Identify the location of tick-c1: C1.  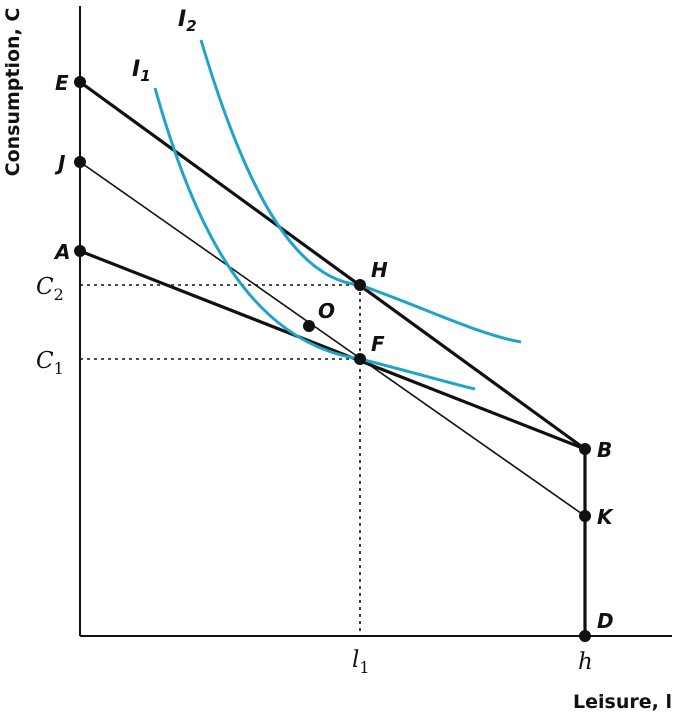
(50, 363).